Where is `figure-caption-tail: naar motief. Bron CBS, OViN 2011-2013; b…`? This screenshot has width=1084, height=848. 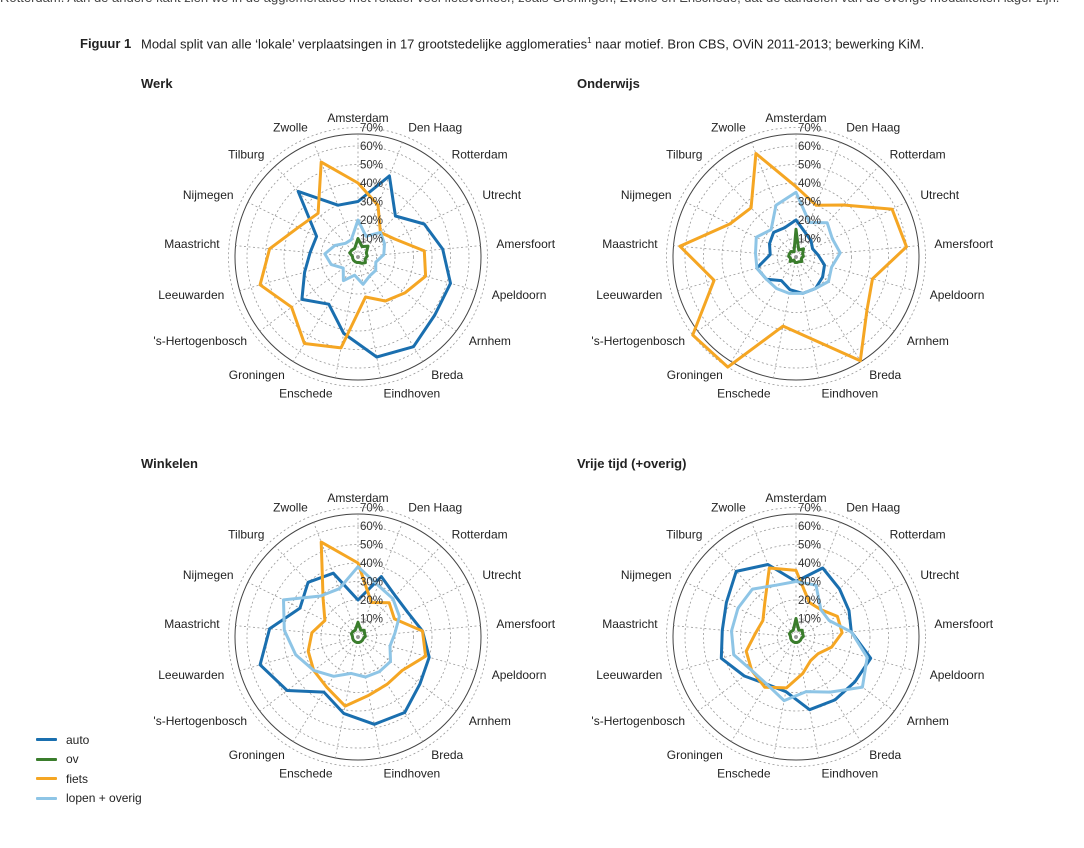 figure-caption-tail: naar motief. Bron CBS, OViN 2011-2013; b… is located at coordinates (758, 44).